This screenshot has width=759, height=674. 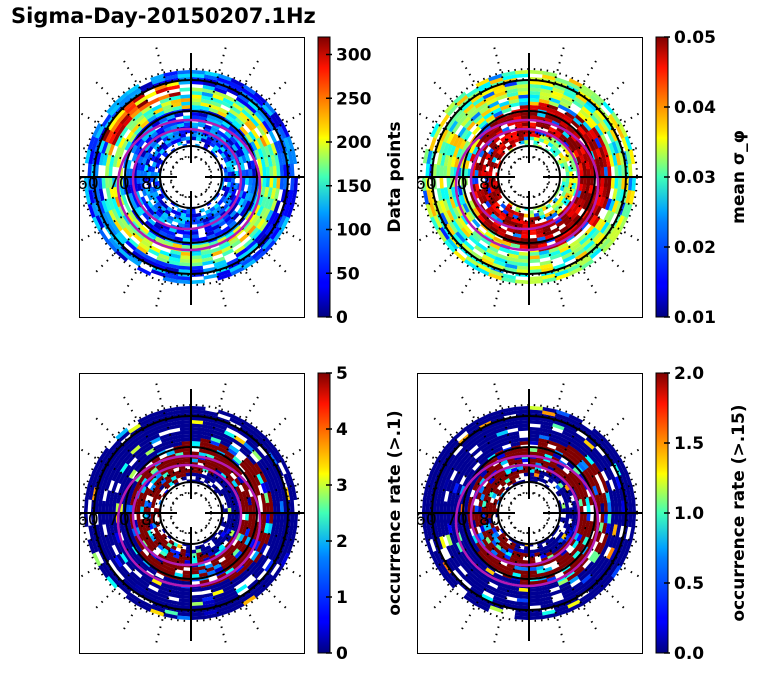 What do you see at coordinates (187, 179) in the screenshot?
I see `oval-boundary-poleward` at bounding box center [187, 179].